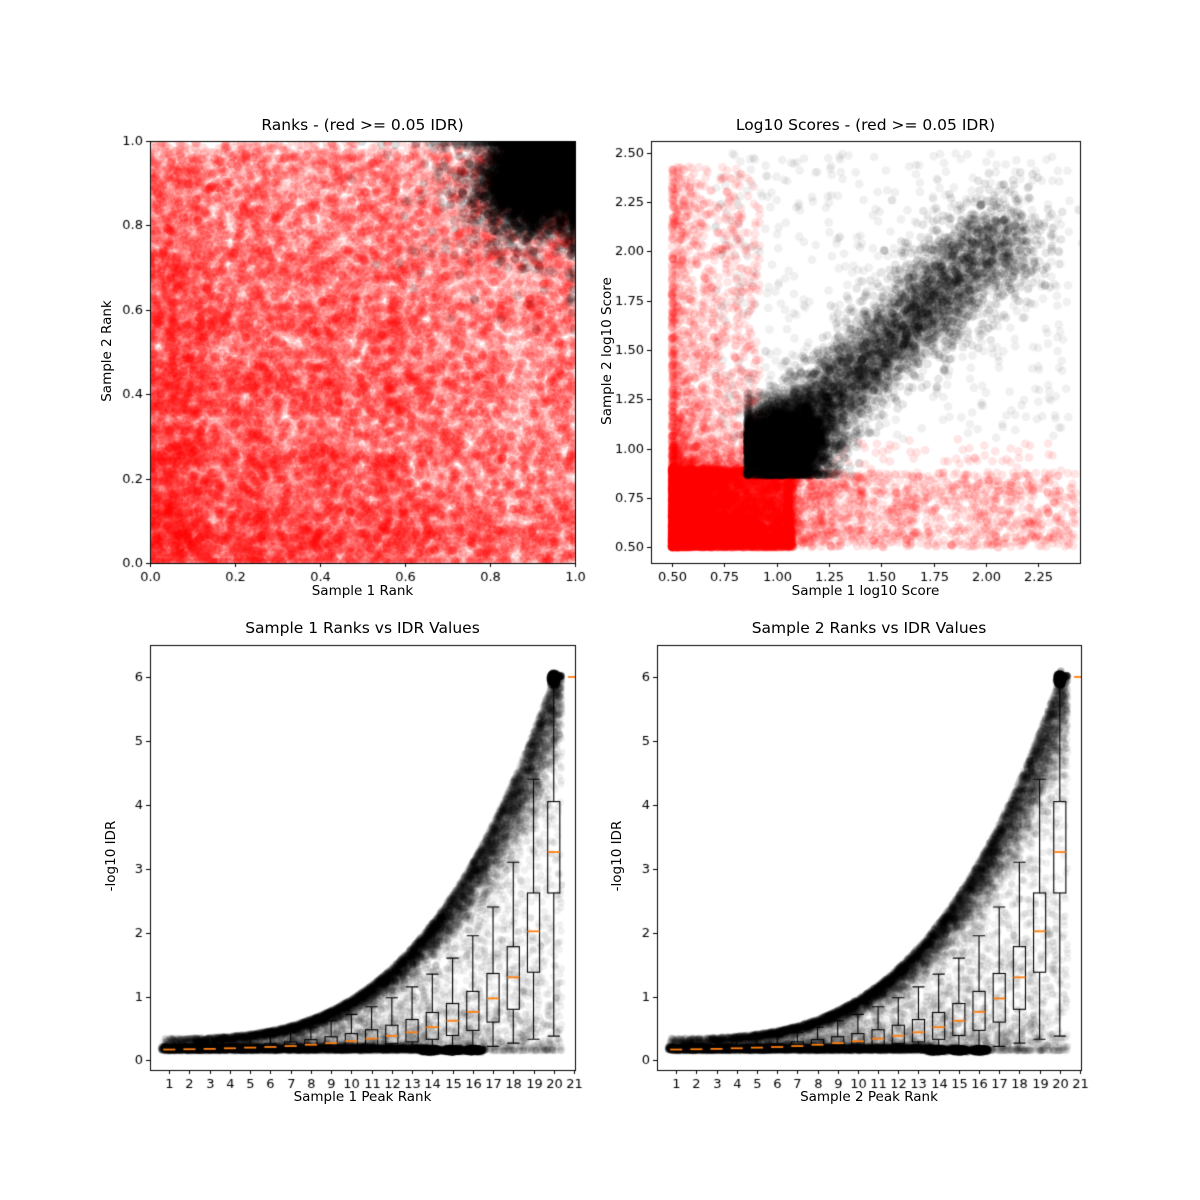 Image resolution: width=1200 pixels, height=1200 pixels. What do you see at coordinates (607, 351) in the screenshot?
I see `yaxis-label-sample2-score: Sample 2 log10 Score` at bounding box center [607, 351].